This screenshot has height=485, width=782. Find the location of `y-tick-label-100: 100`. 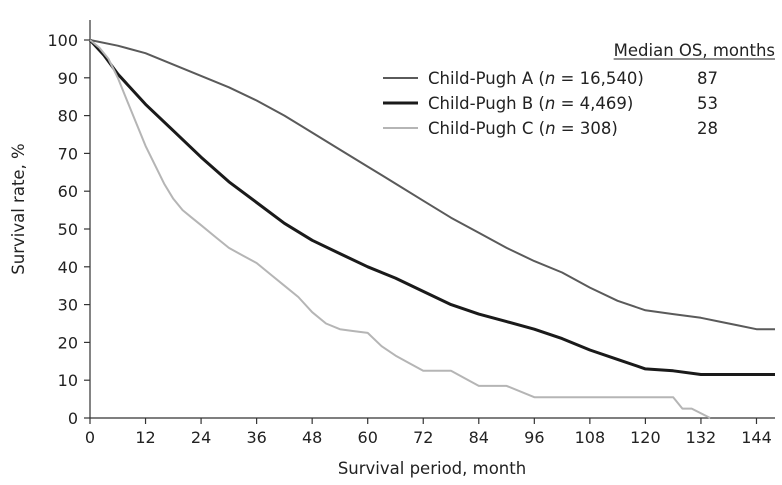

y-tick-label-100: 100 is located at coordinates (62, 40).